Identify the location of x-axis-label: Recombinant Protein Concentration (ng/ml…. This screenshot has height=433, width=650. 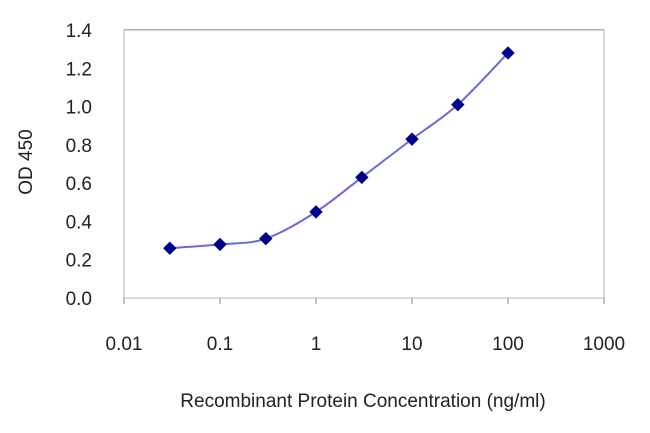
(362, 401).